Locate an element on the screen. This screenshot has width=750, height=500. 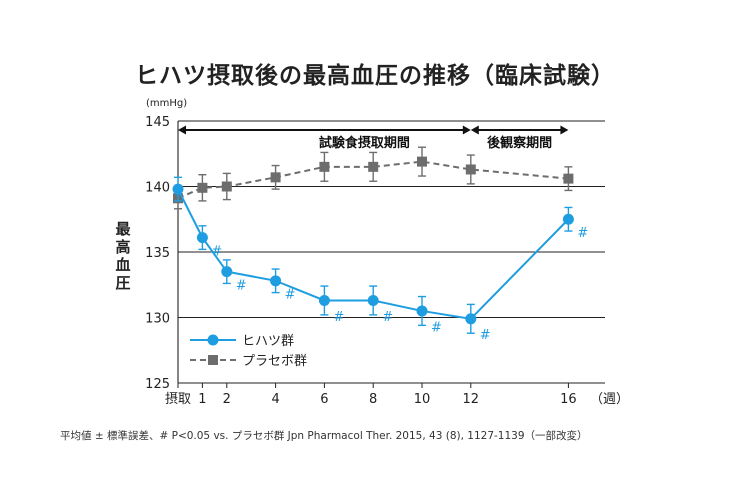
y-axis-label-char: 高 is located at coordinates (122, 247).